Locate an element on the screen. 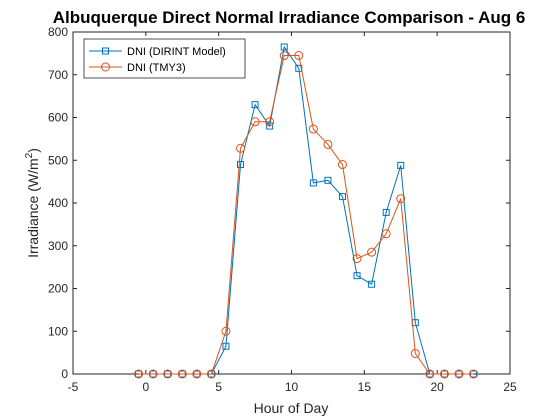 The height and width of the screenshot is (420, 560). legend-box is located at coordinates (164, 58).